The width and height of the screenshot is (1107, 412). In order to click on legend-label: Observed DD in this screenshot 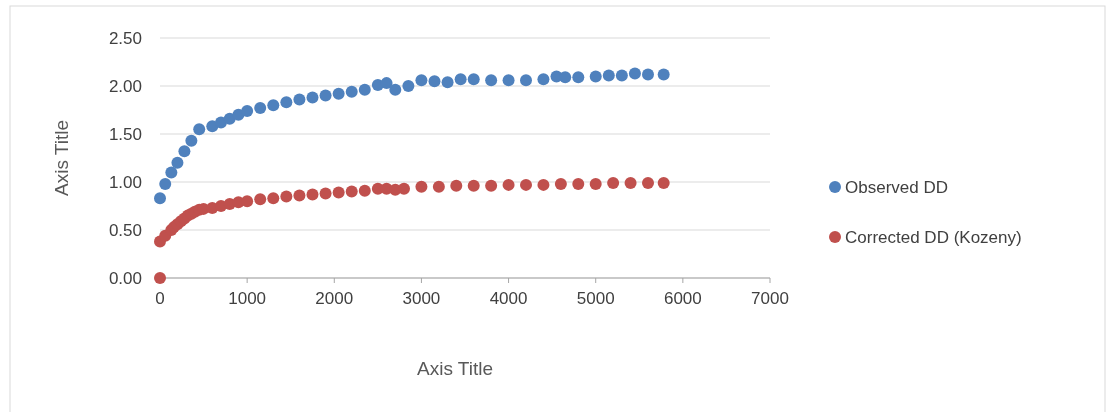, I will do `click(896, 187)`.